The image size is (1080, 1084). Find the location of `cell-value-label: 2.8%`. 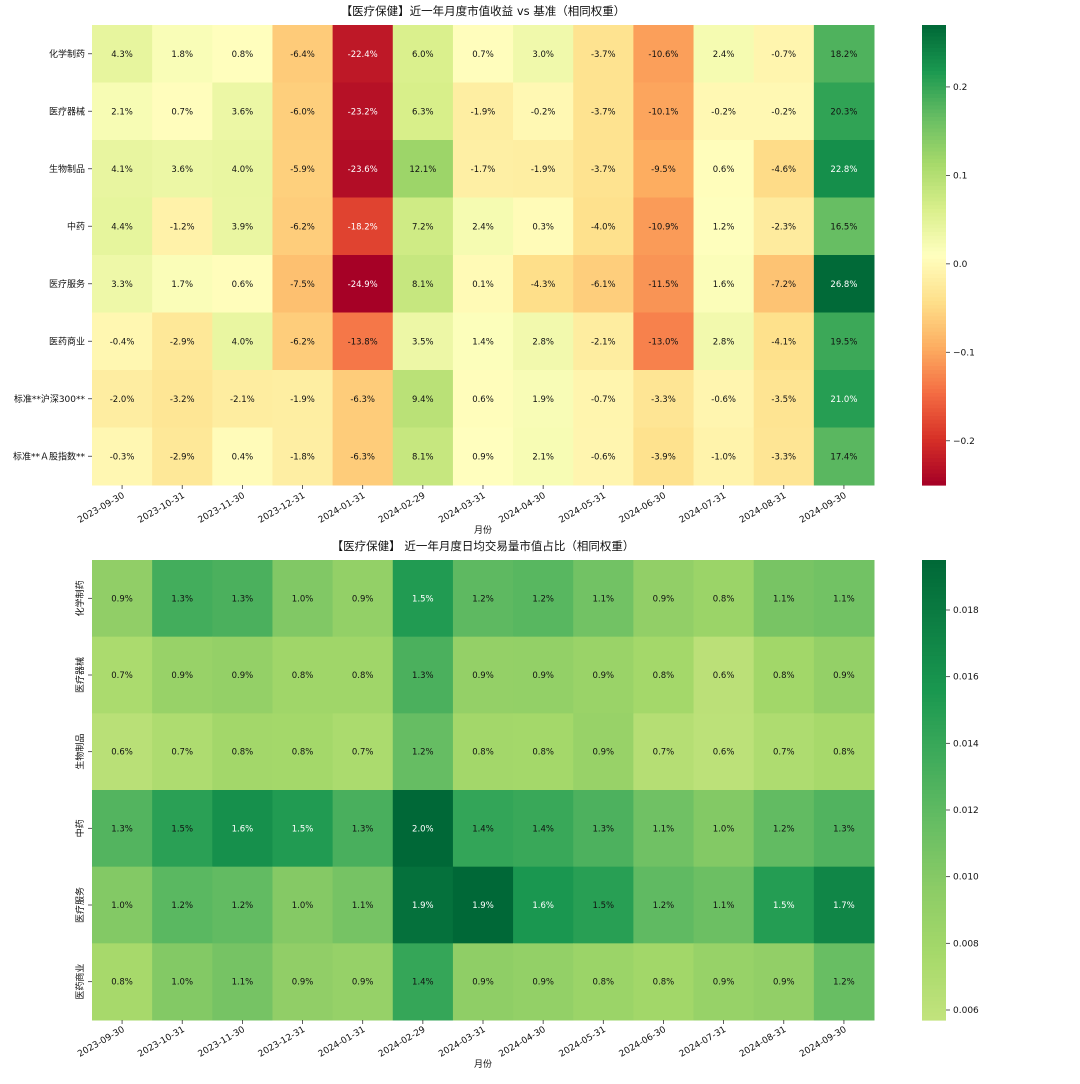

cell-value-label: 2.8% is located at coordinates (724, 342).